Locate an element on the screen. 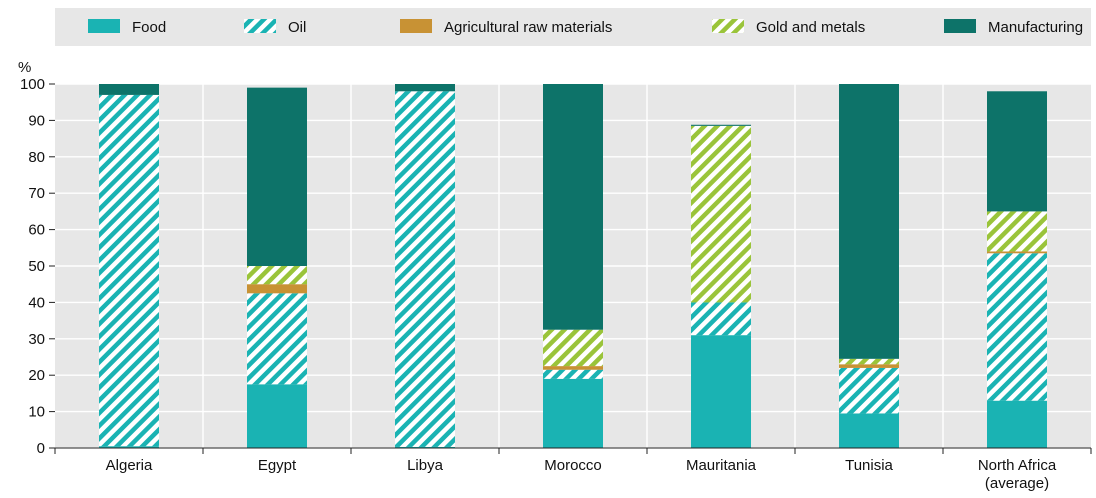  bar-oil-morocco is located at coordinates (573, 374).